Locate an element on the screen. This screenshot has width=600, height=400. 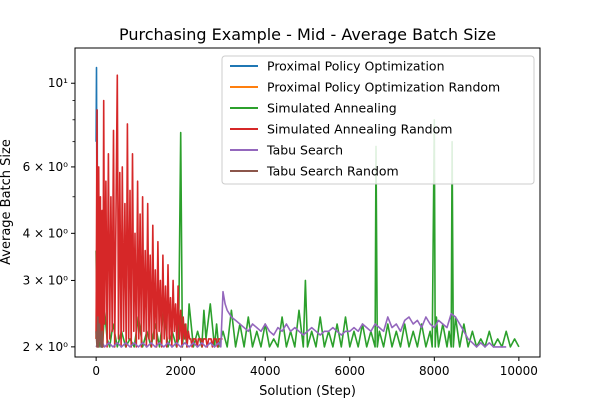
x-tick-label: 2000 is located at coordinates (180, 371).